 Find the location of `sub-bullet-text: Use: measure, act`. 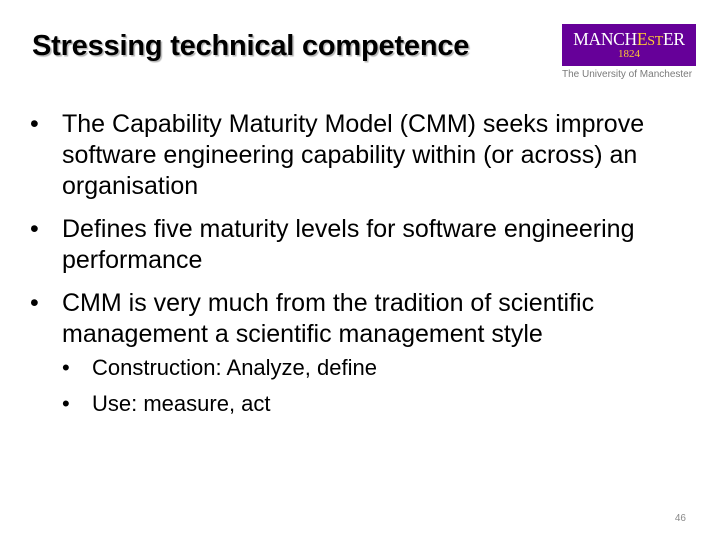

sub-bullet-text: Use: measure, act is located at coordinates (181, 403).